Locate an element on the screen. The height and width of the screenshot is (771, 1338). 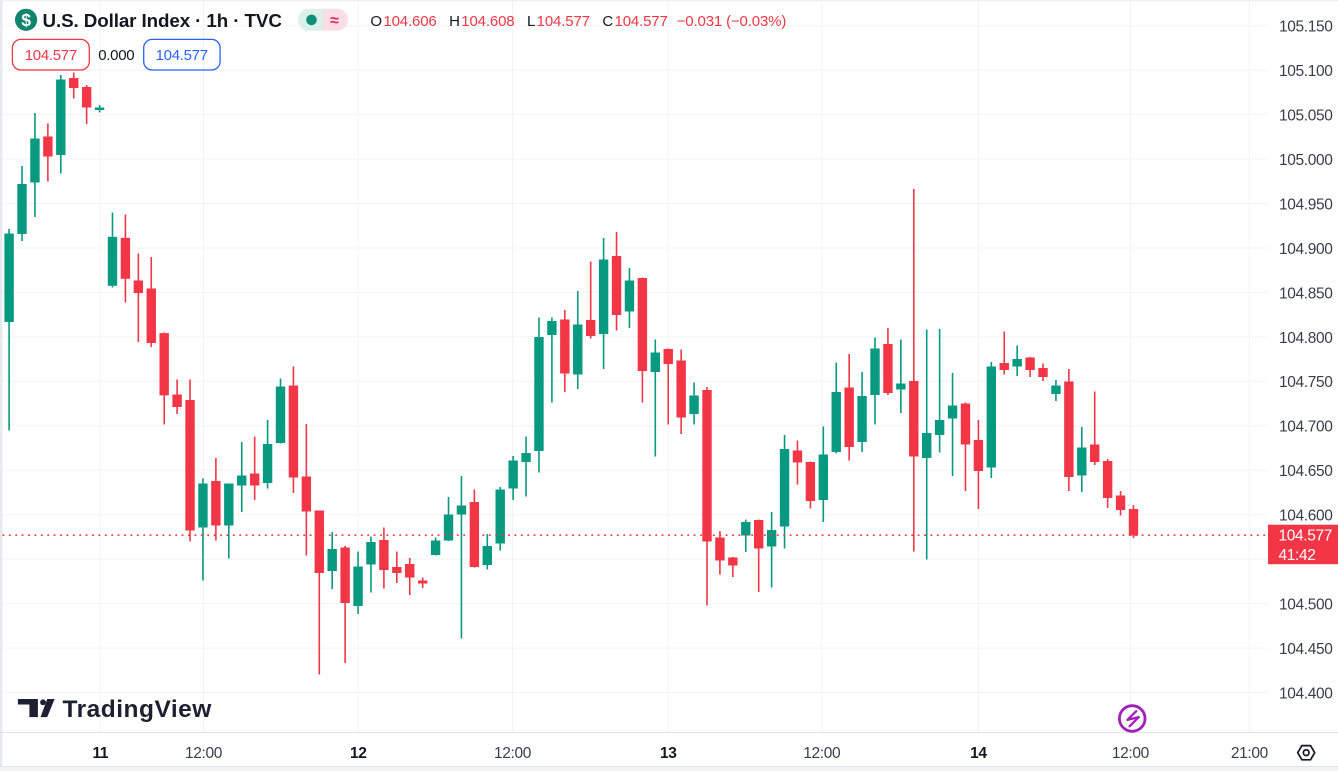
svg-text: 0.000 is located at coordinates (116, 55).